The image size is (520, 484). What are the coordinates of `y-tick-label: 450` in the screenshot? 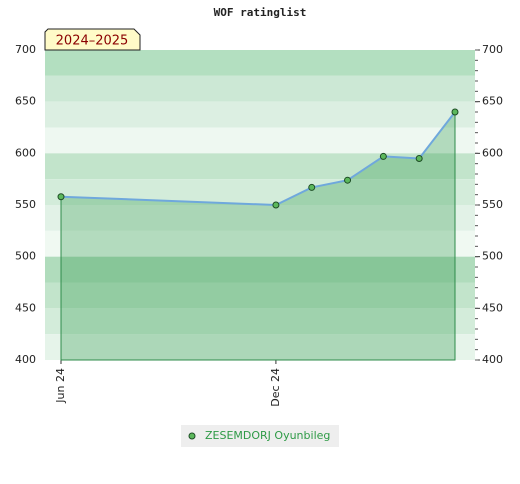 It's located at (25, 307).